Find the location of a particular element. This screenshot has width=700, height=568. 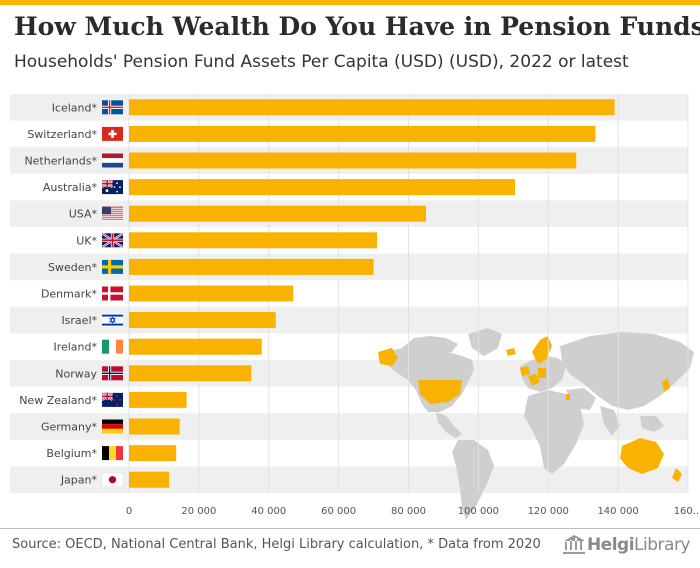

flag-netherlands-icon is located at coordinates (112, 160).